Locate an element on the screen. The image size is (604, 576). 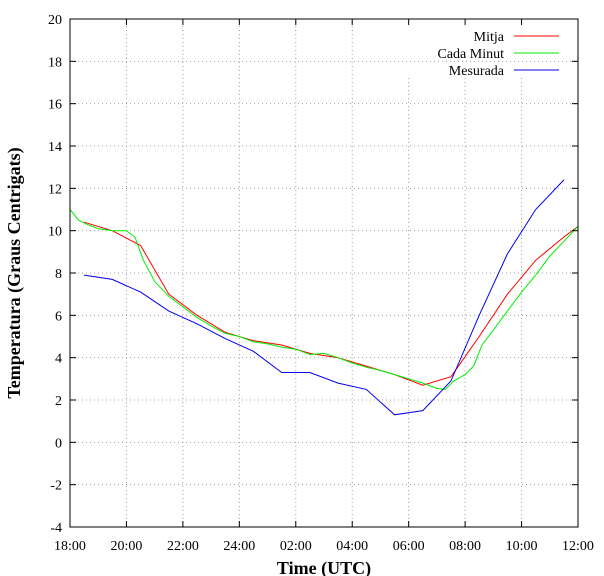
legend: Mitja Cada Minut Mesurada is located at coordinates (498, 54).